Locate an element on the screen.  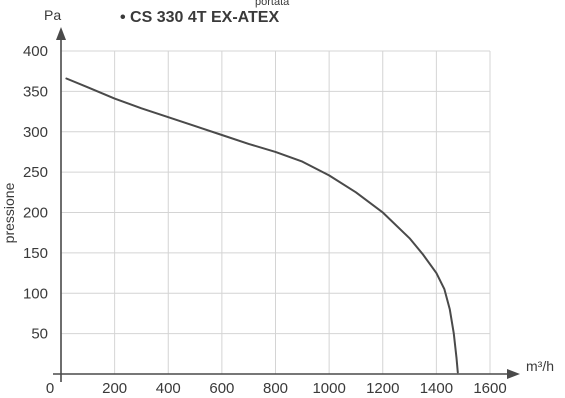
x-tick-label: 1200 is located at coordinates (382, 388).